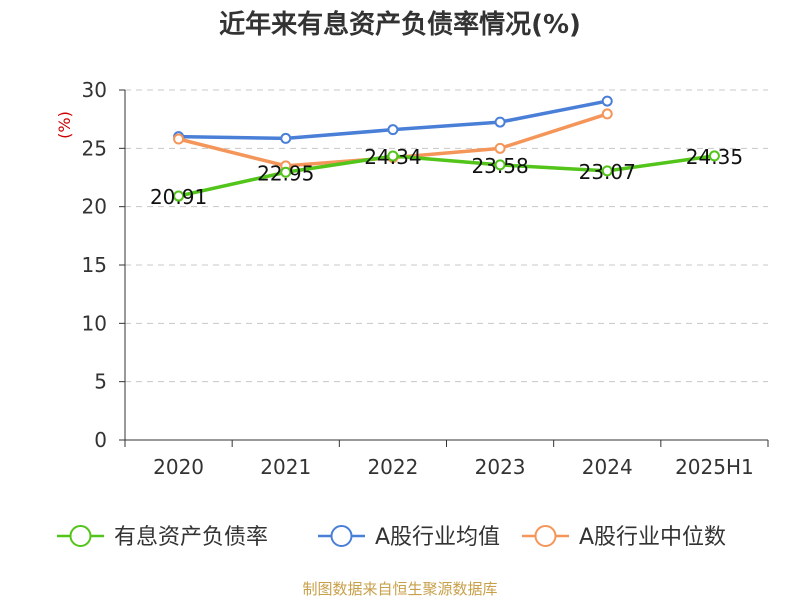 The image size is (800, 600). Describe the element at coordinates (500, 467) in the screenshot. I see `x-tick-label: 2023` at that location.